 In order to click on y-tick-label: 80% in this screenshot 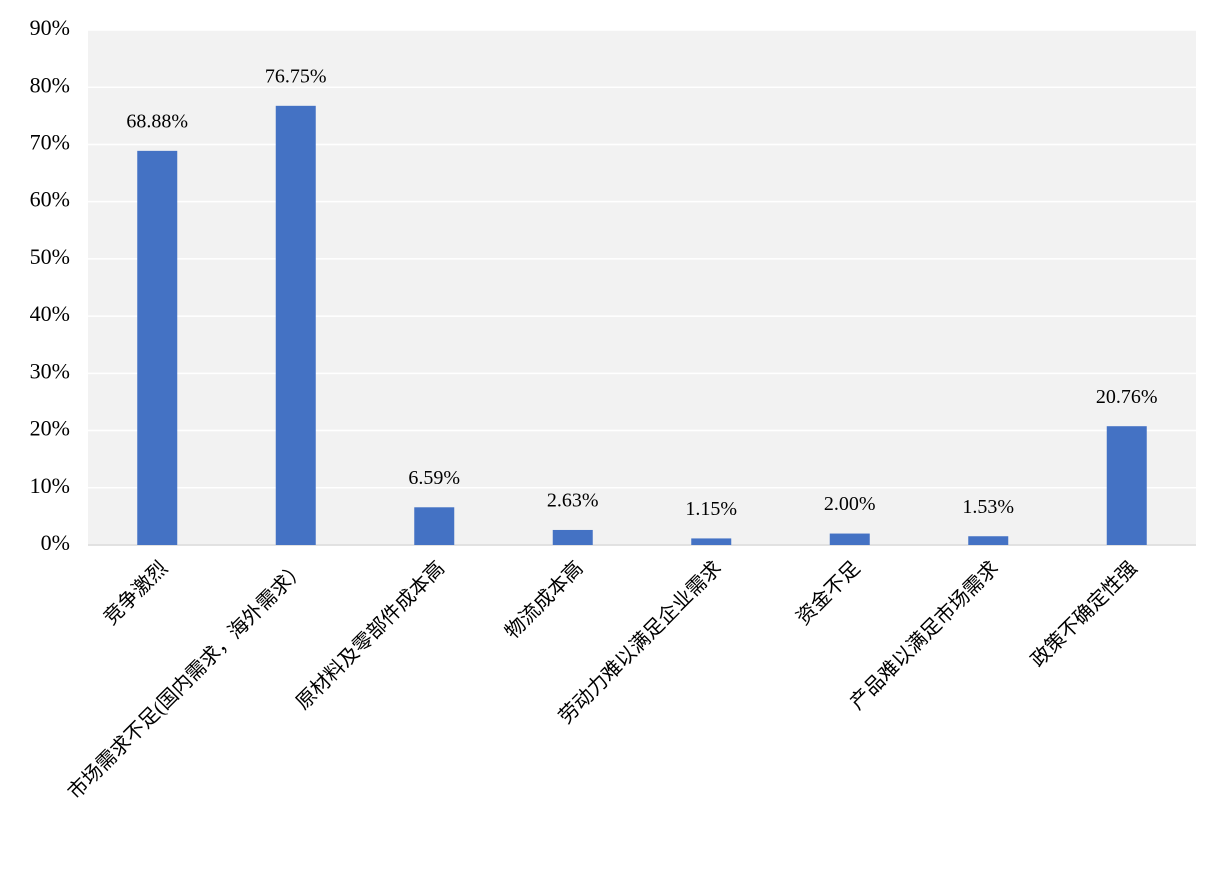, I will do `click(50, 84)`.